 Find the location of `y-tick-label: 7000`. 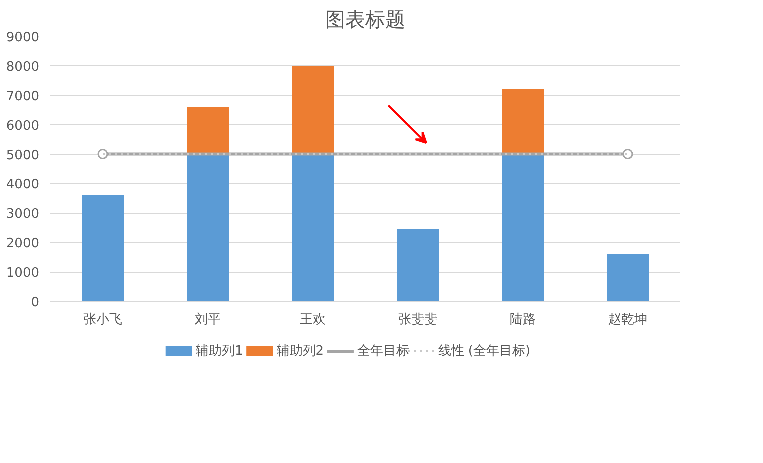

y-tick-label: 7000 is located at coordinates (23, 96).